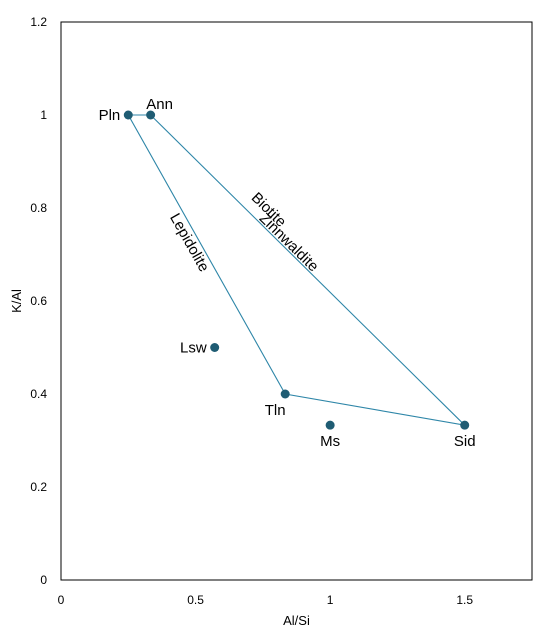  I want to click on y-tick-label: 1.2, so click(38, 22).